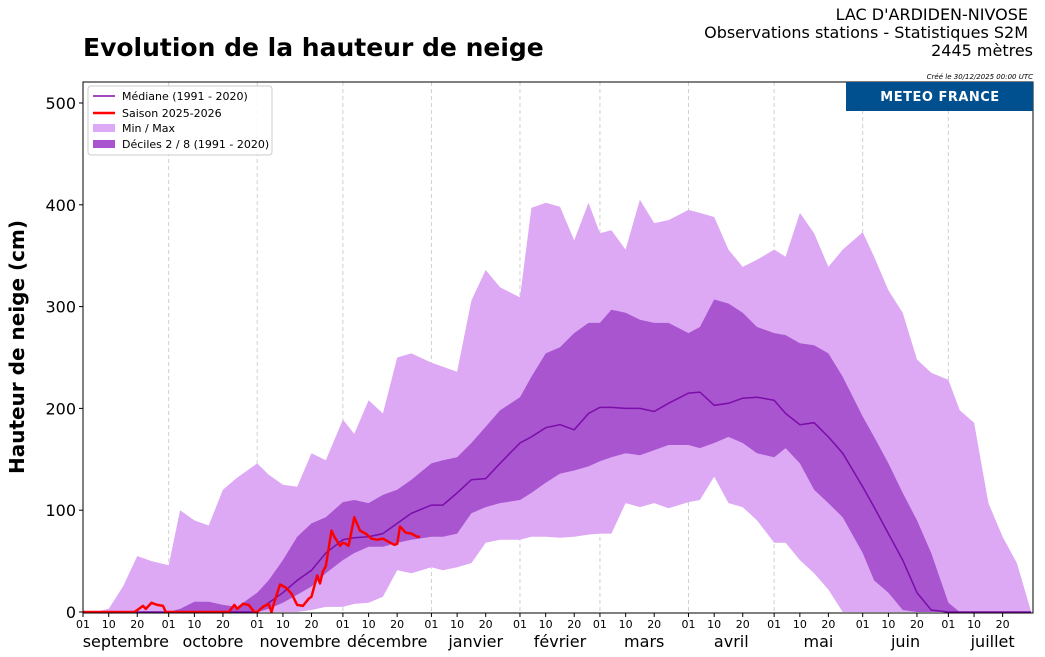 The height and width of the screenshot is (657, 1045). I want to click on chart-title: Evolution de la hauteur de neige, so click(313, 47).